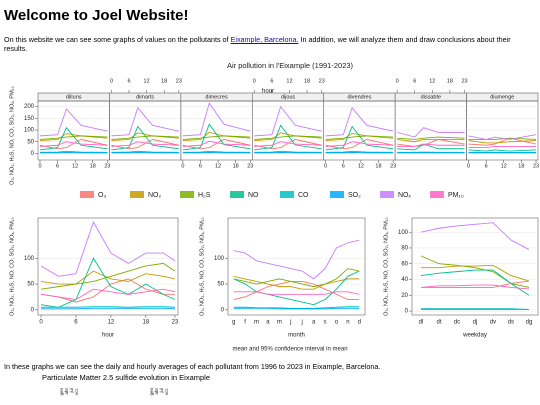  I want to click on mini-axis-label: oct., so click(76, 391).